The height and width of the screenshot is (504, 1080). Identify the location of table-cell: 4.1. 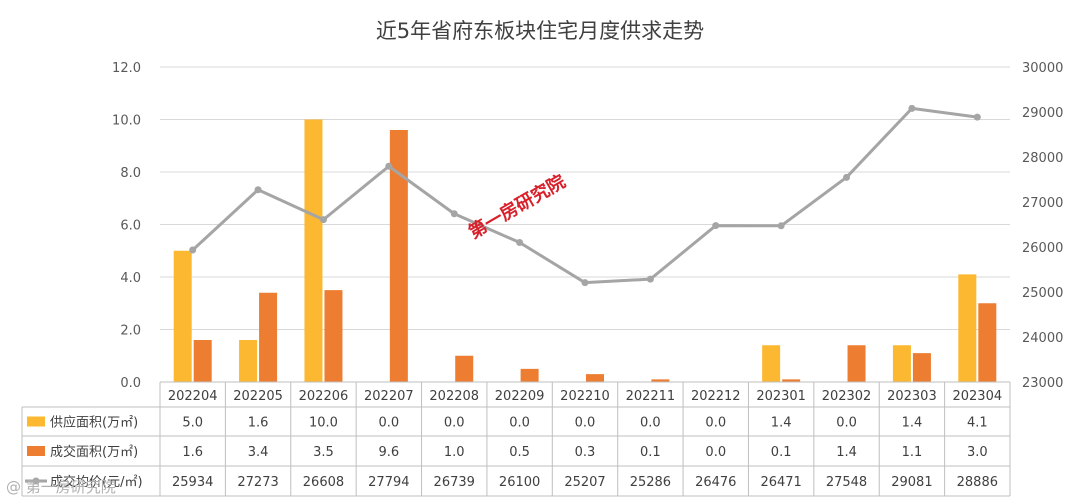
(977, 423).